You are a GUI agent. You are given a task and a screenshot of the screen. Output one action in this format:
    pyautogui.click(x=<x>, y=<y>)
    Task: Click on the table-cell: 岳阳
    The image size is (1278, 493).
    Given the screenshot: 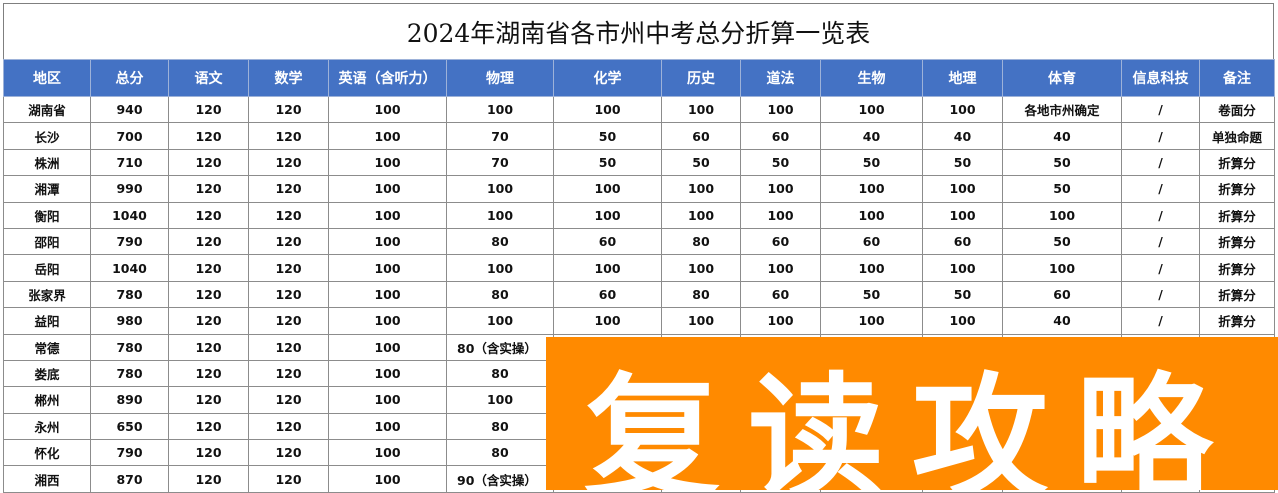 What is the action you would take?
    pyautogui.click(x=47, y=268)
    